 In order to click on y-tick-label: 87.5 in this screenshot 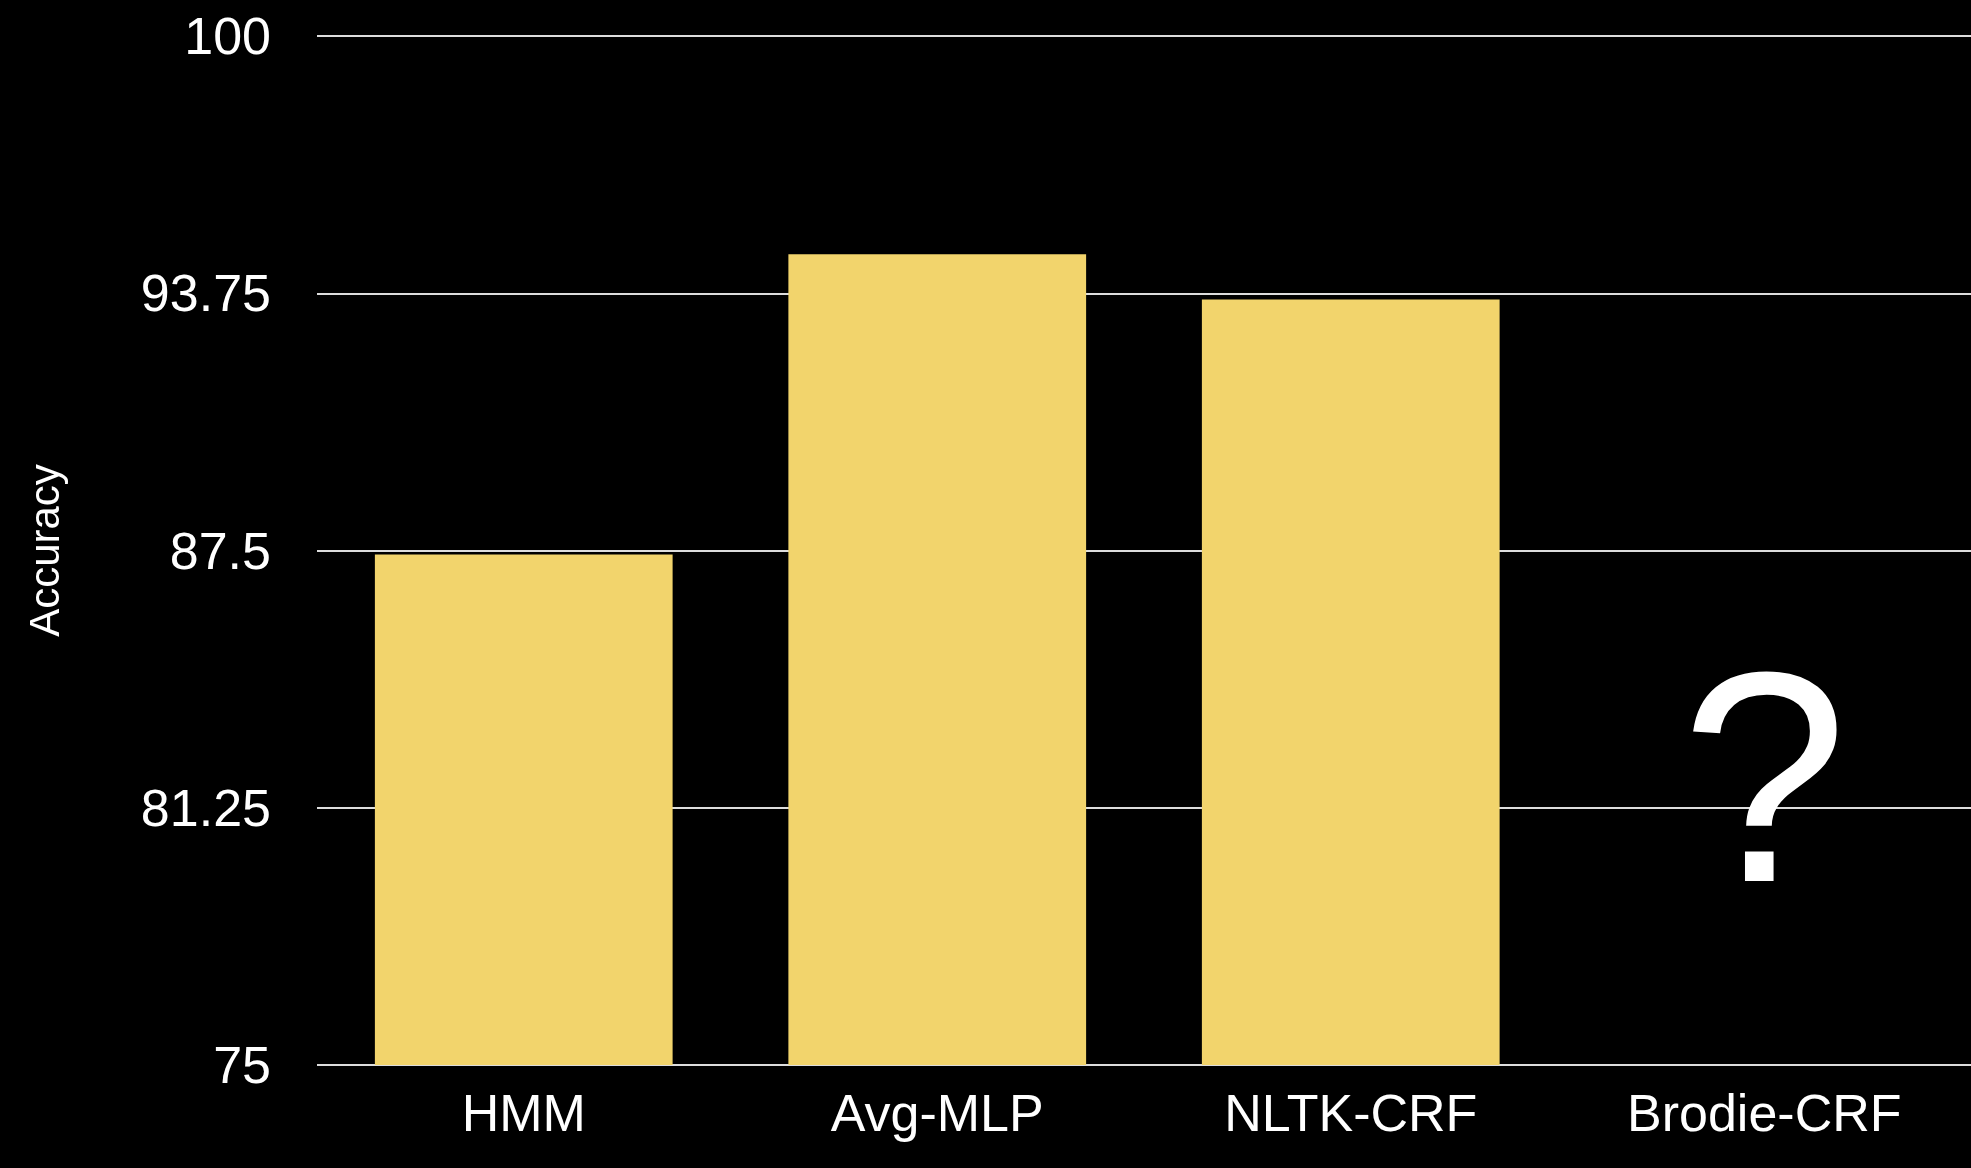, I will do `click(220, 550)`.